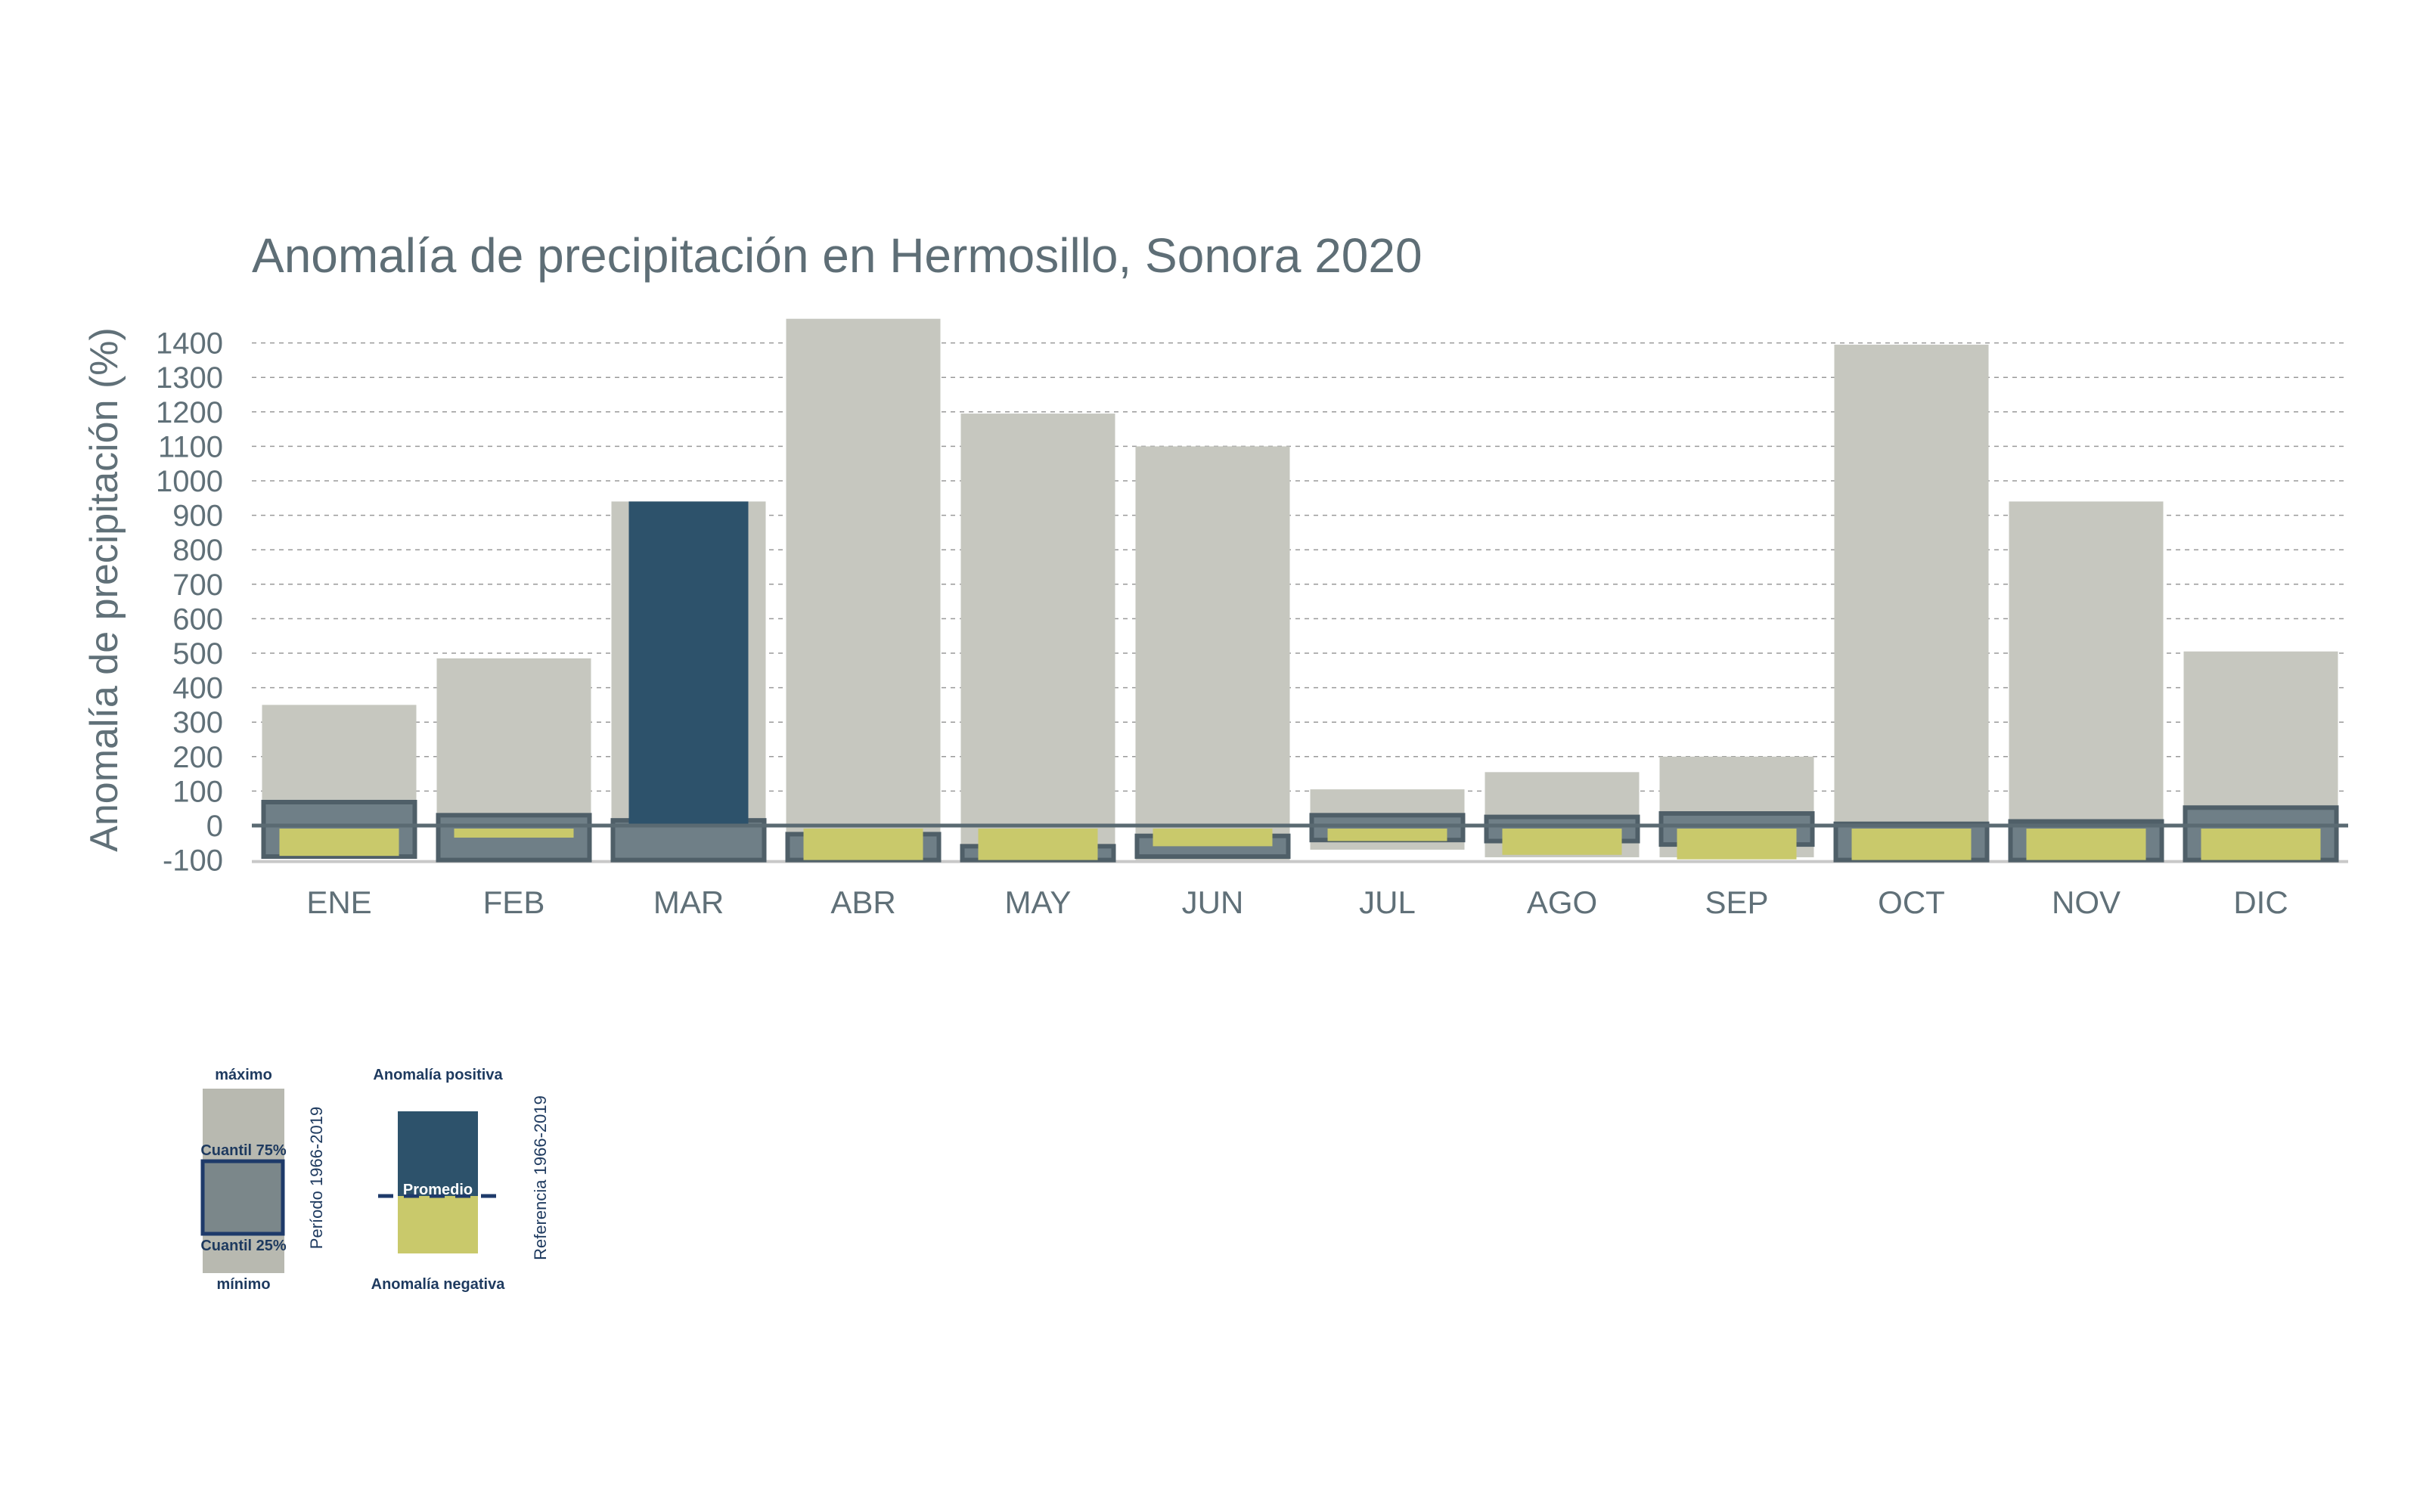 The width and height of the screenshot is (2420, 1512). What do you see at coordinates (243, 1284) in the screenshot?
I see `legend-min-label: mínimo` at bounding box center [243, 1284].